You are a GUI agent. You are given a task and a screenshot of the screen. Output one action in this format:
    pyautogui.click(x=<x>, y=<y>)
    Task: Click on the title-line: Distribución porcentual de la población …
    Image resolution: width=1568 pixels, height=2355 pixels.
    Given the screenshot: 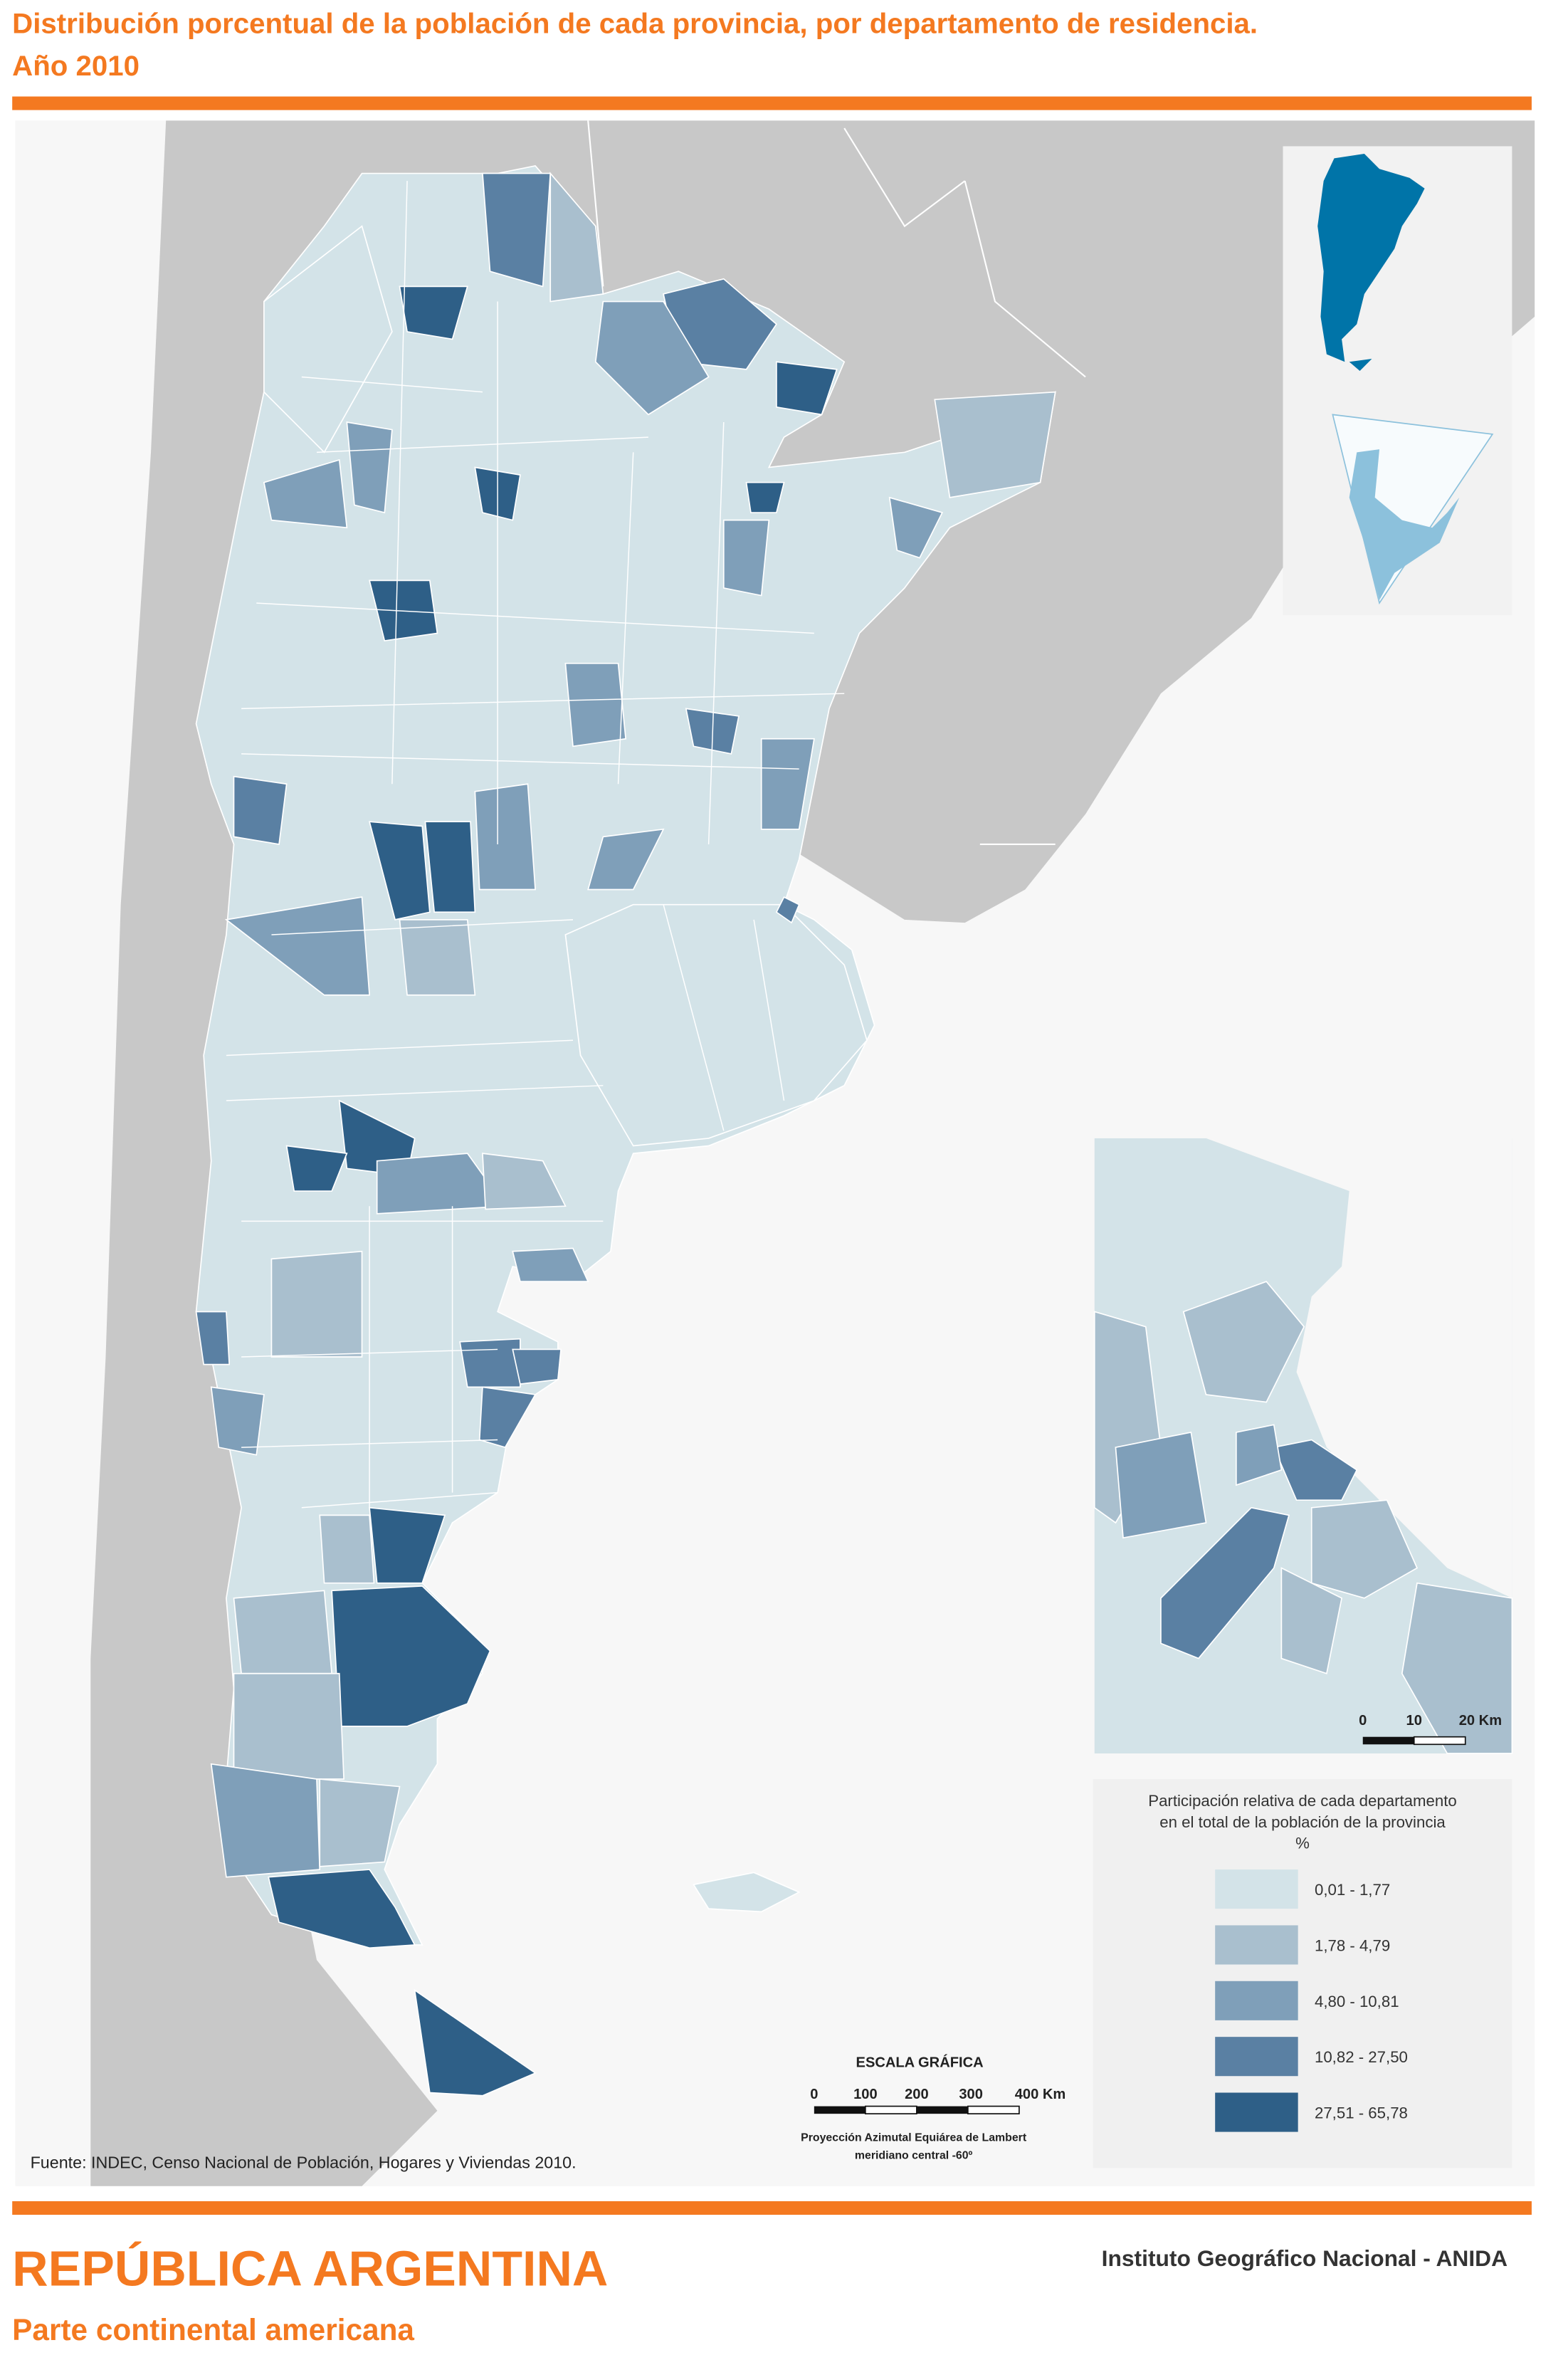 What is the action you would take?
    pyautogui.click(x=635, y=24)
    